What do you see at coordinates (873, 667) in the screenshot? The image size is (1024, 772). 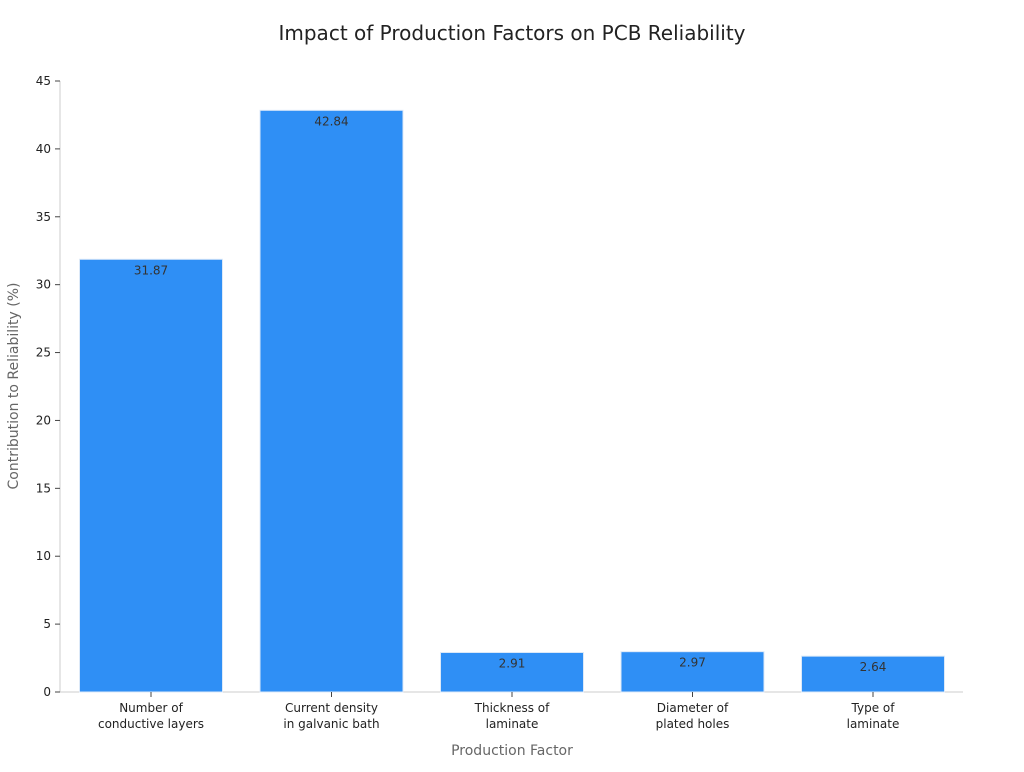 I see `data-label-4: 2.64` at bounding box center [873, 667].